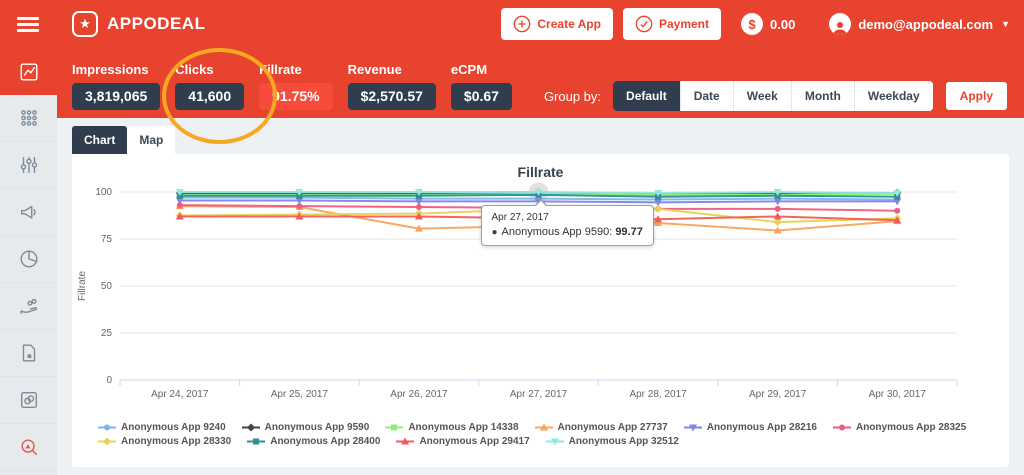  What do you see at coordinates (452, 427) in the screenshot?
I see `legend-item: Anonymous App 14338` at bounding box center [452, 427].